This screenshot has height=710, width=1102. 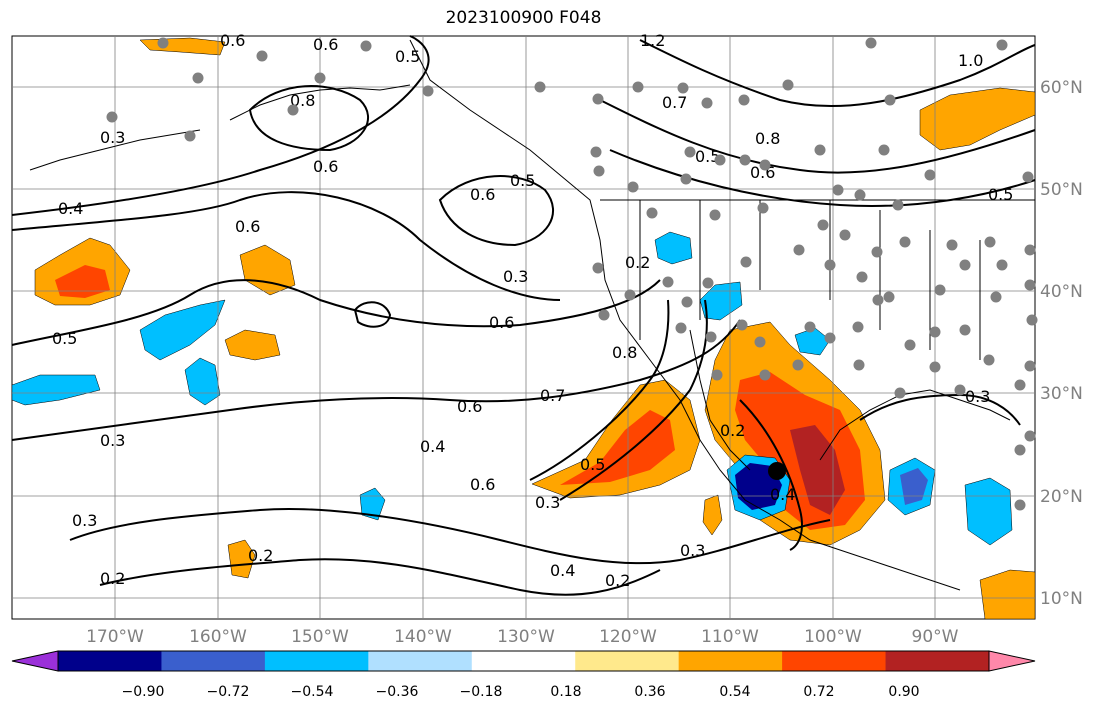 What do you see at coordinates (903, 692) in the screenshot?
I see `colorbar-tick-label: 0.90` at bounding box center [903, 692].